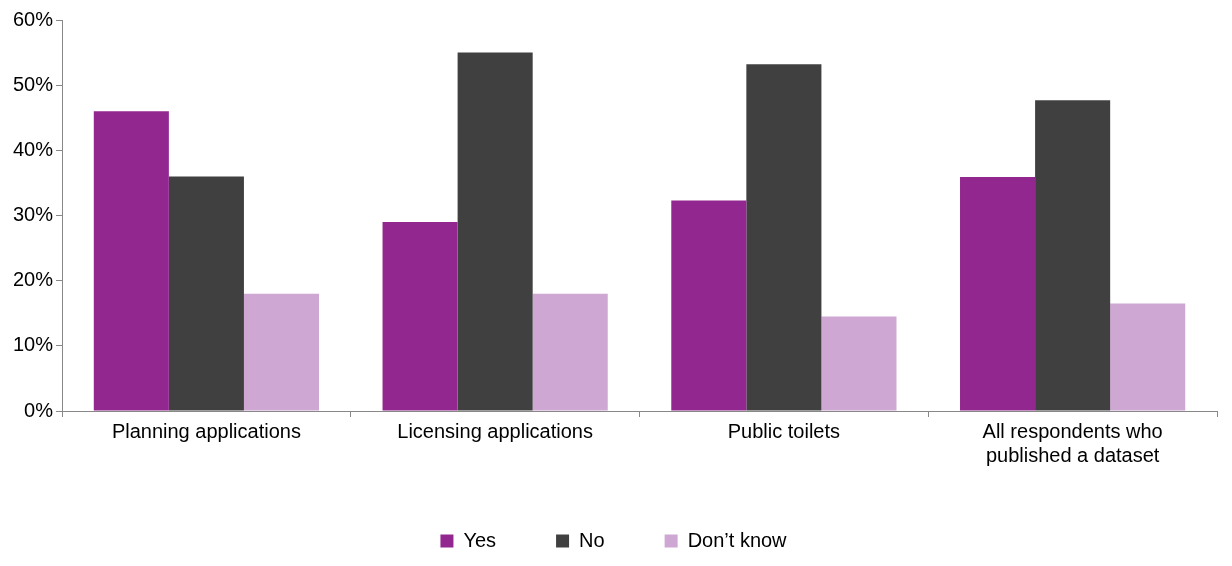 Image resolution: width=1232 pixels, height=566 pixels. I want to click on y-tick-label: 40%, so click(33, 148).